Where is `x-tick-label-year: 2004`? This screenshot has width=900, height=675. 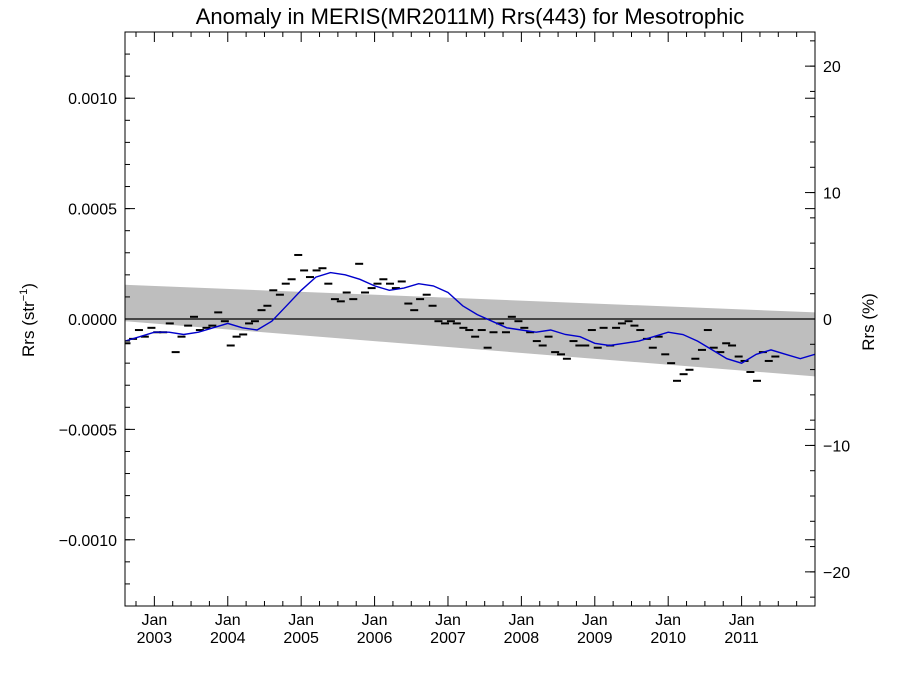 x-tick-label-year: 2004 is located at coordinates (228, 638).